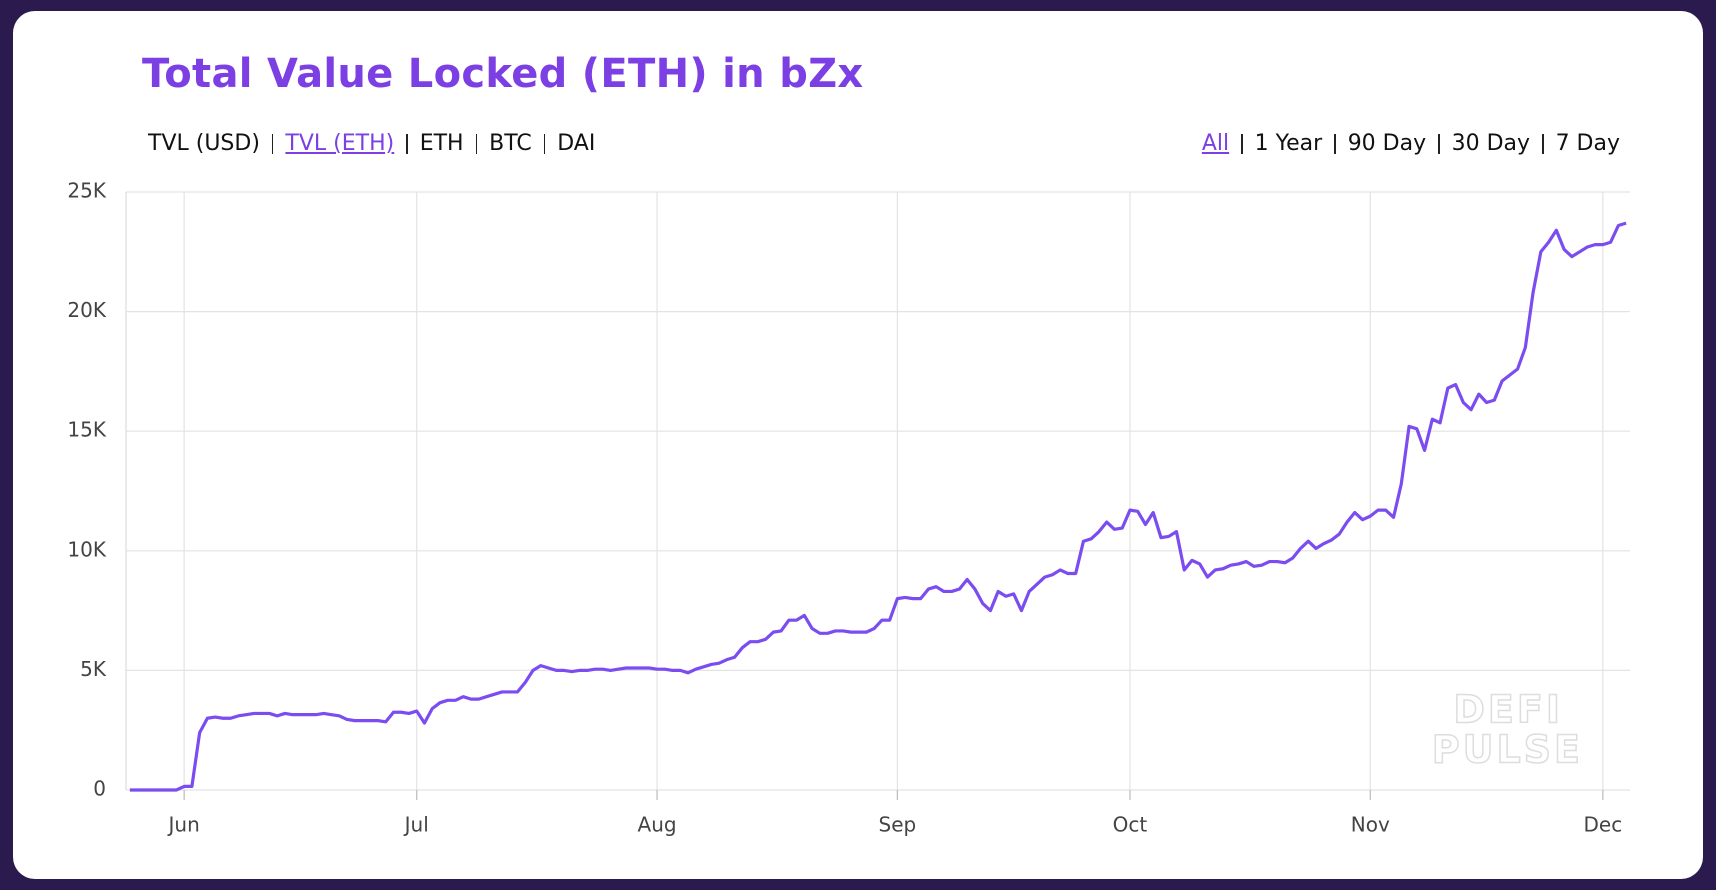  Describe the element at coordinates (1587, 143) in the screenshot. I see `range-tab: 7 Day` at that location.